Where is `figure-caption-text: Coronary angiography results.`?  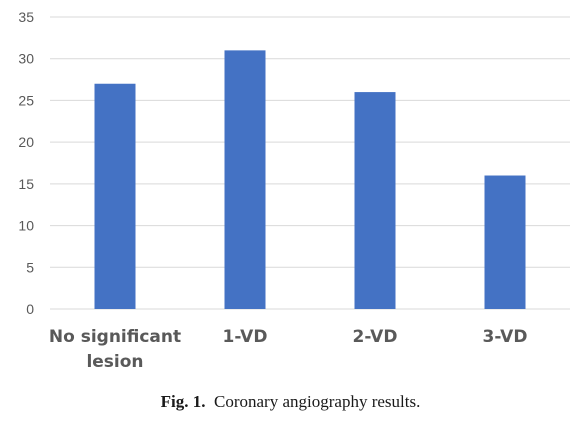
figure-caption-text: Coronary angiography results. is located at coordinates (317, 401).